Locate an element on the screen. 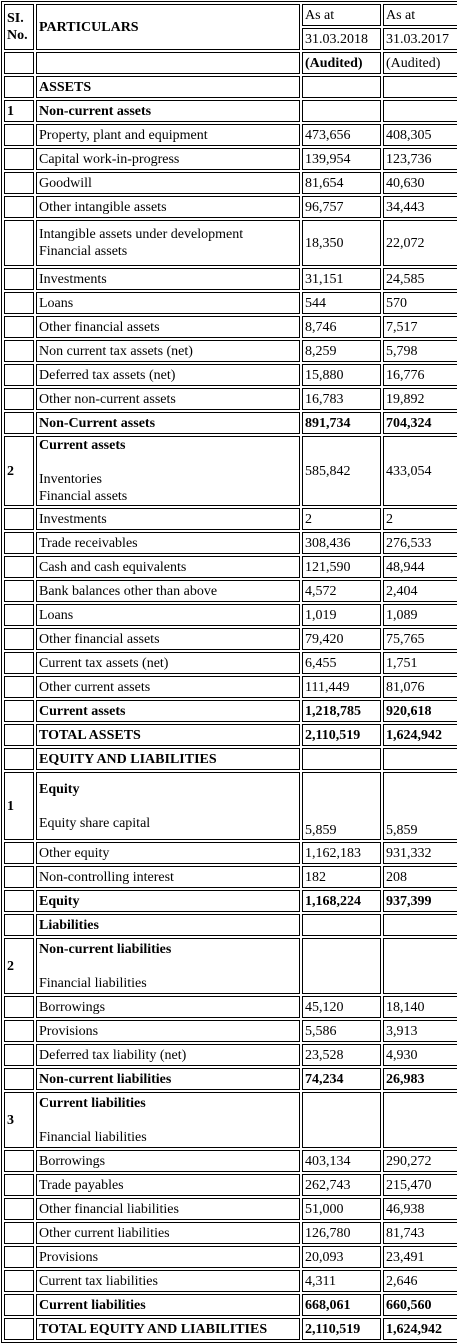  value-2017: 26,983 is located at coordinates (420, 1079).